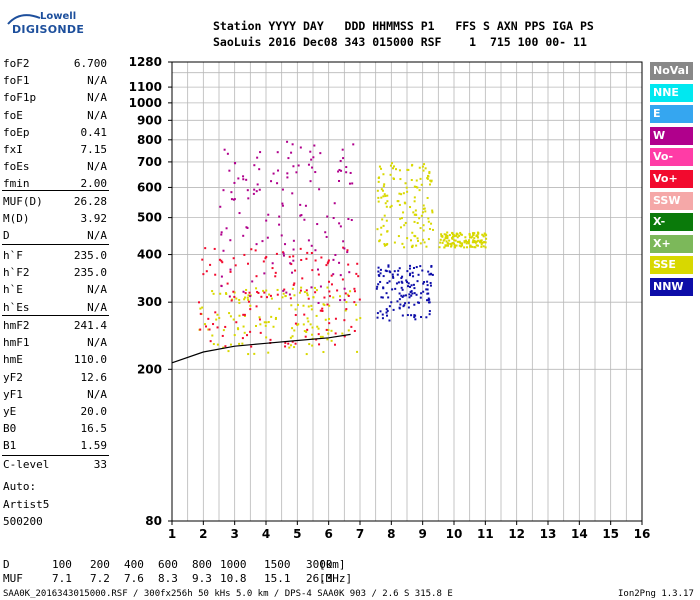 The width and height of the screenshot is (700, 600). Describe the element at coordinates (319, 578) in the screenshot. I see `row-value: 26.3` at that location.